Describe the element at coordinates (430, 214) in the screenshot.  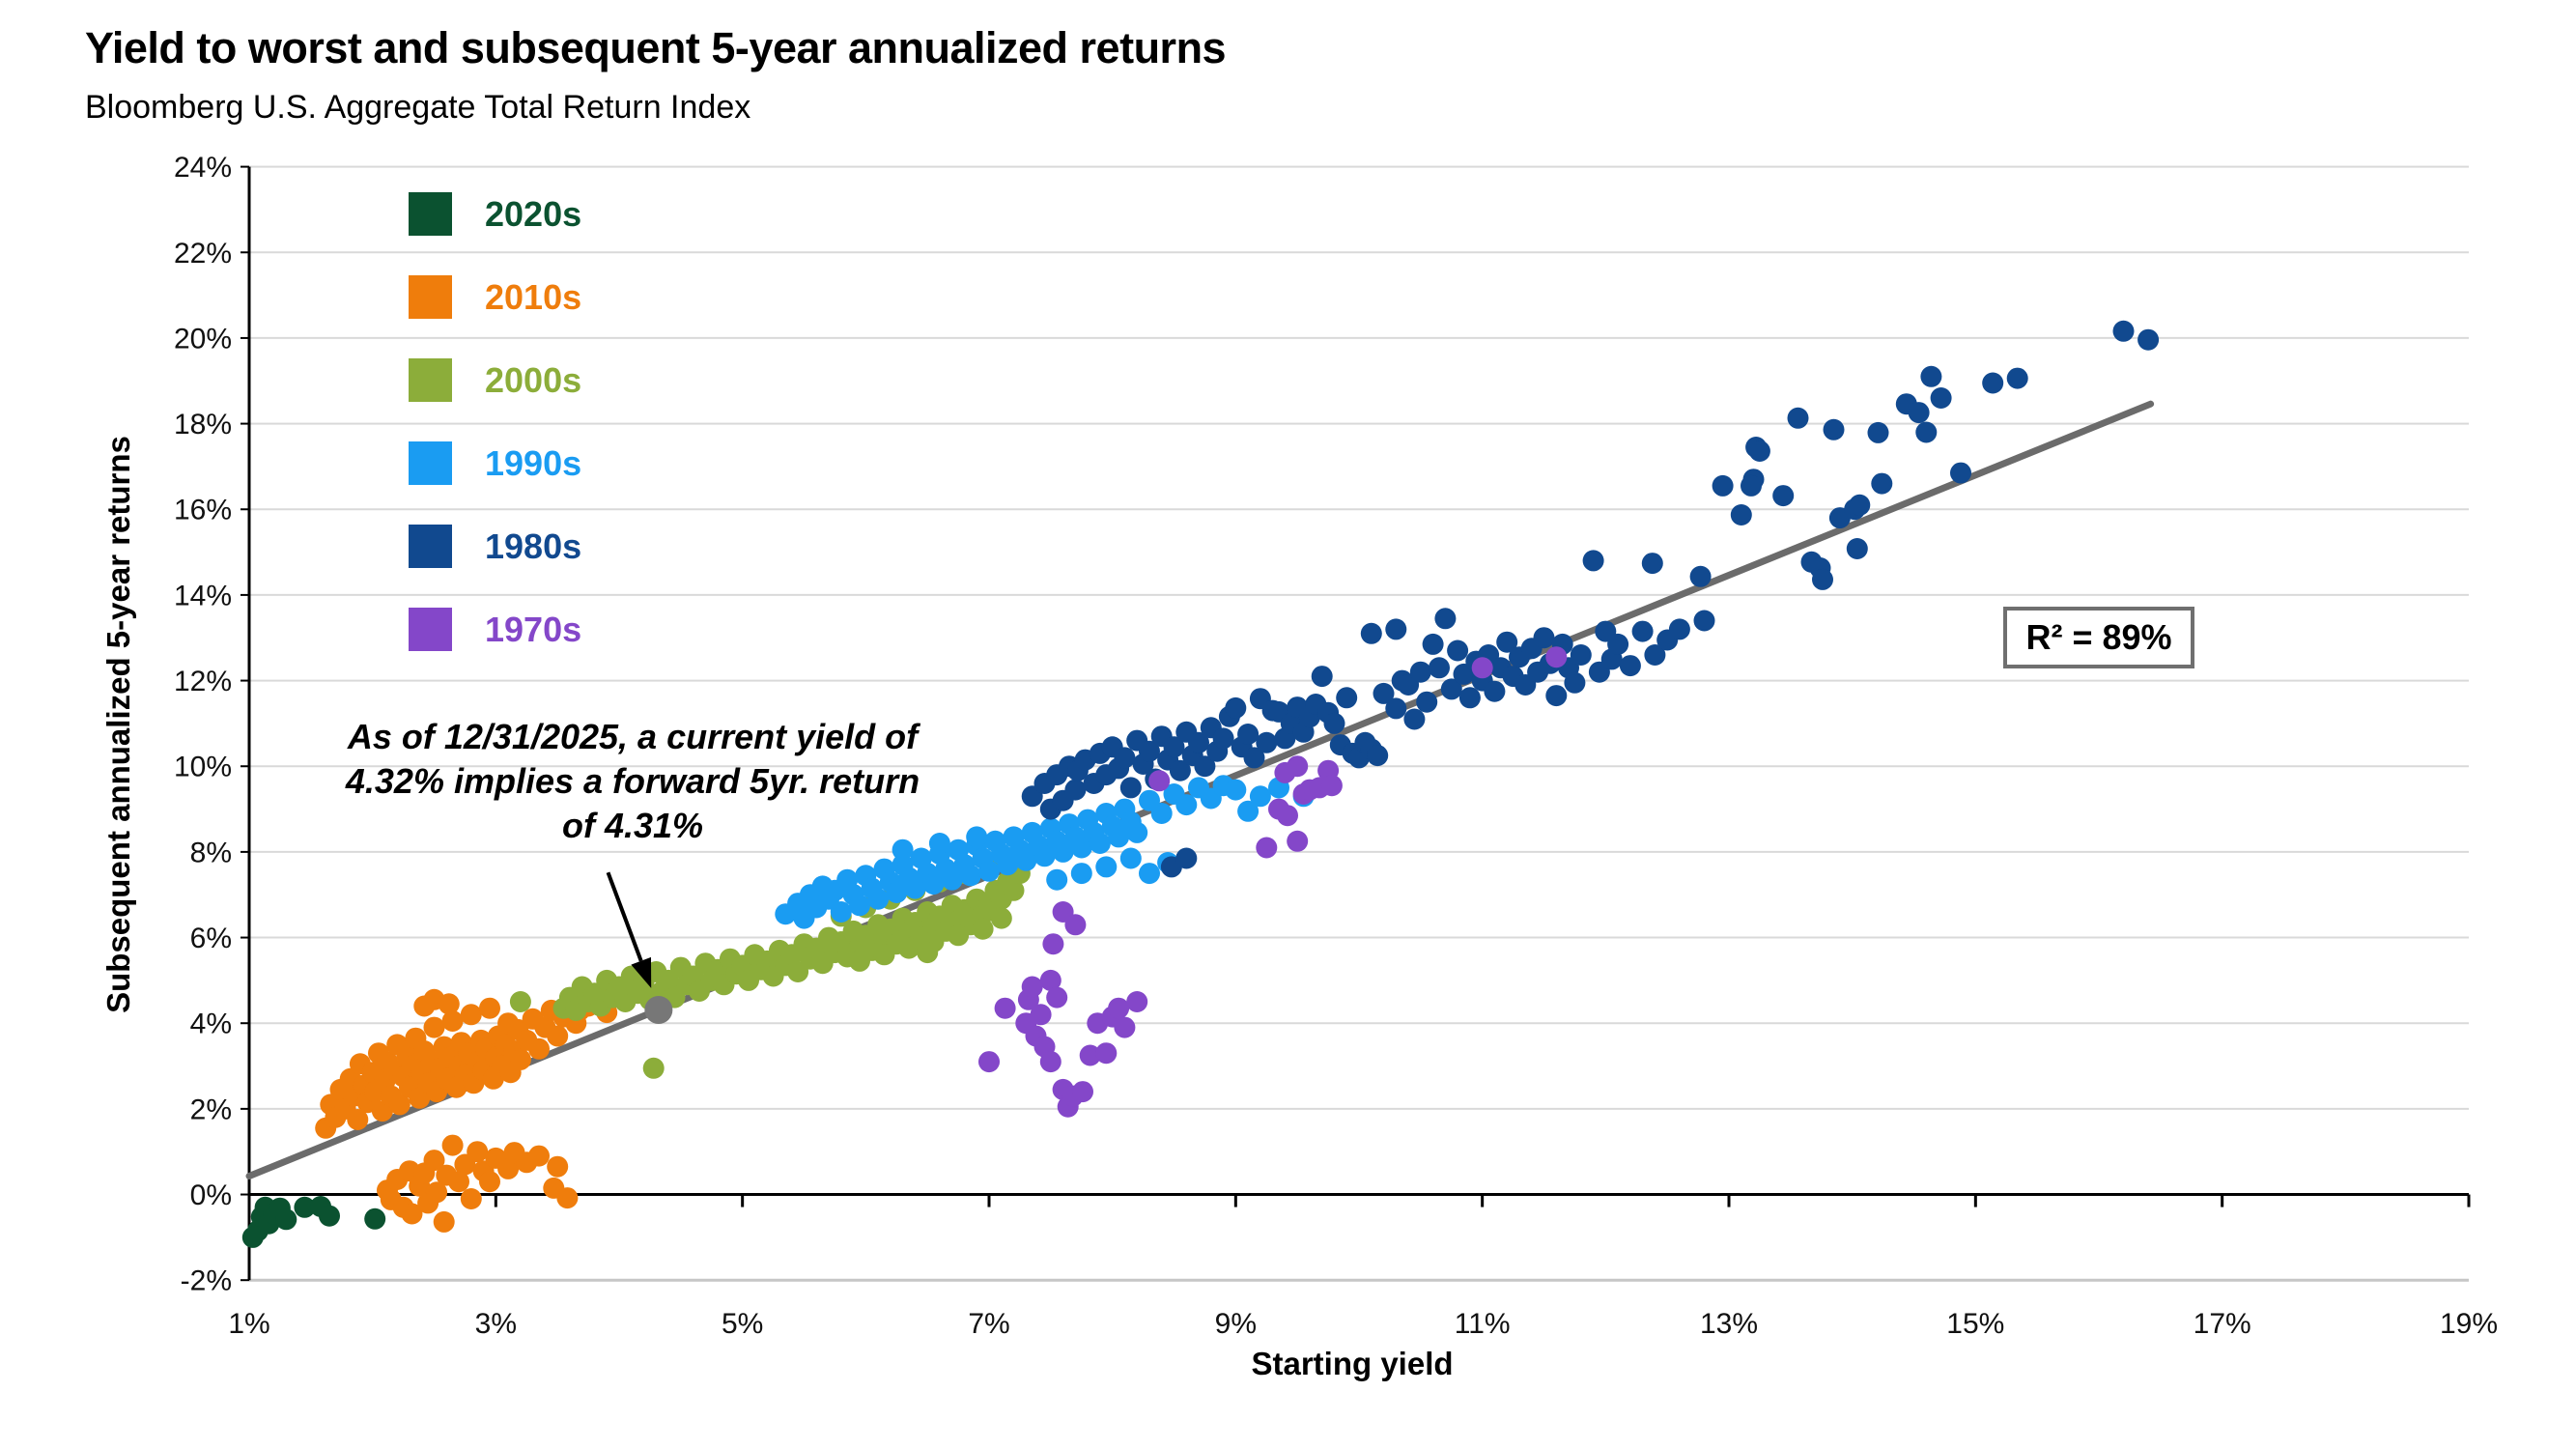
I see `legend-swatch-2020s` at that location.